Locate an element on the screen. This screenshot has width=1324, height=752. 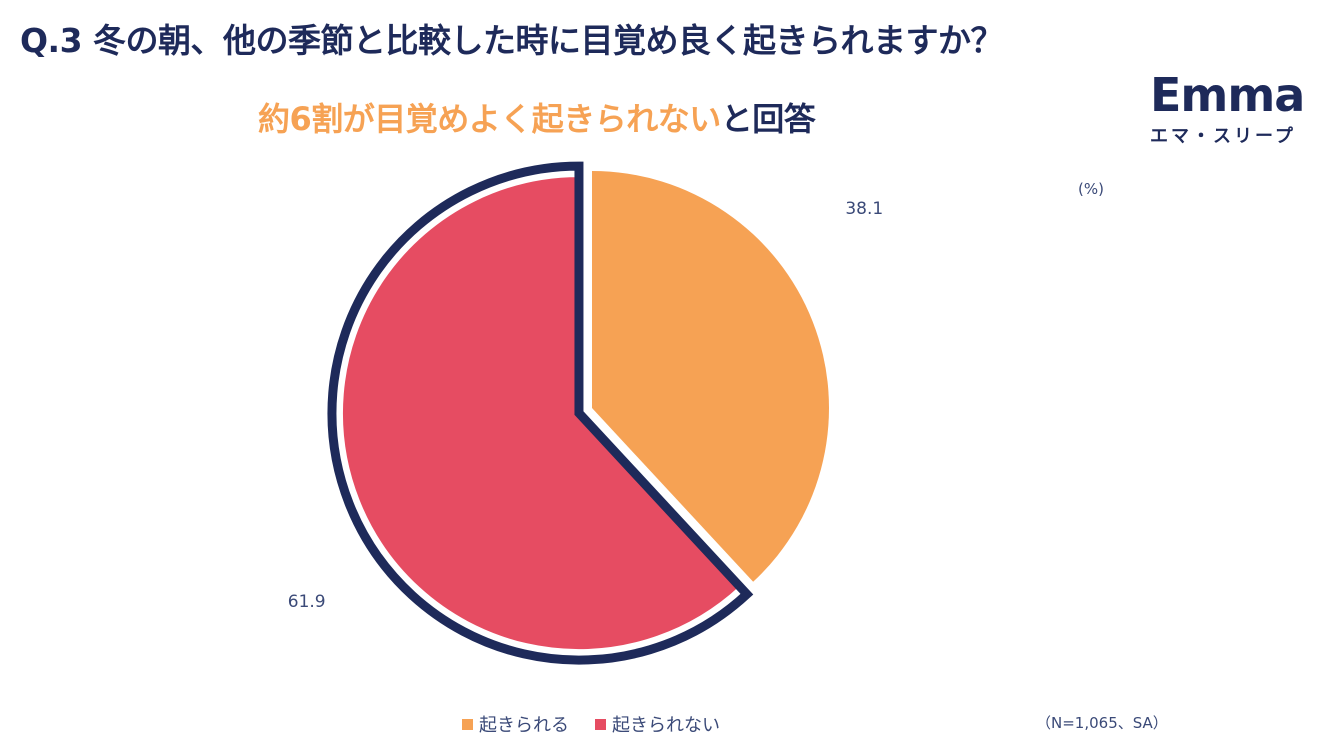
subtitle-highlight: 約6割が目覚めよく起きられない is located at coordinates (489, 119).